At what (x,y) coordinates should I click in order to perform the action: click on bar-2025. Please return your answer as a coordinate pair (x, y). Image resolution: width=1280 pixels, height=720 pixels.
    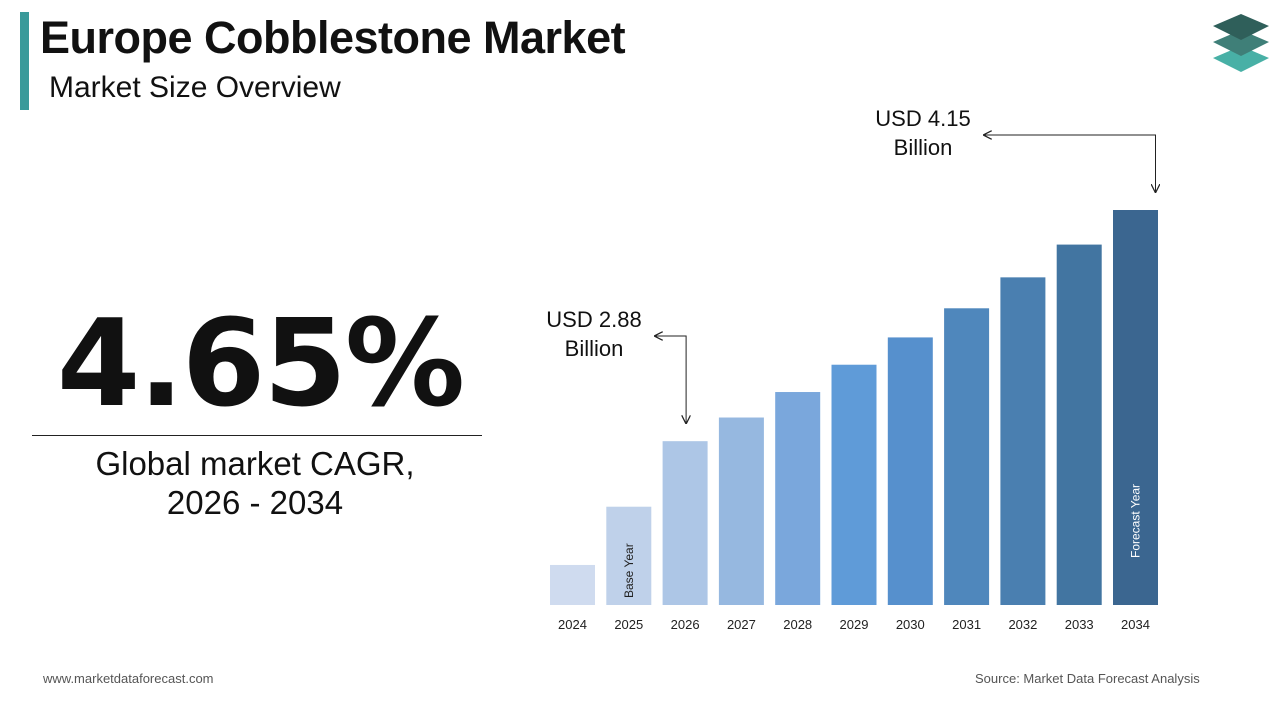
    Looking at the image, I should click on (629, 555).